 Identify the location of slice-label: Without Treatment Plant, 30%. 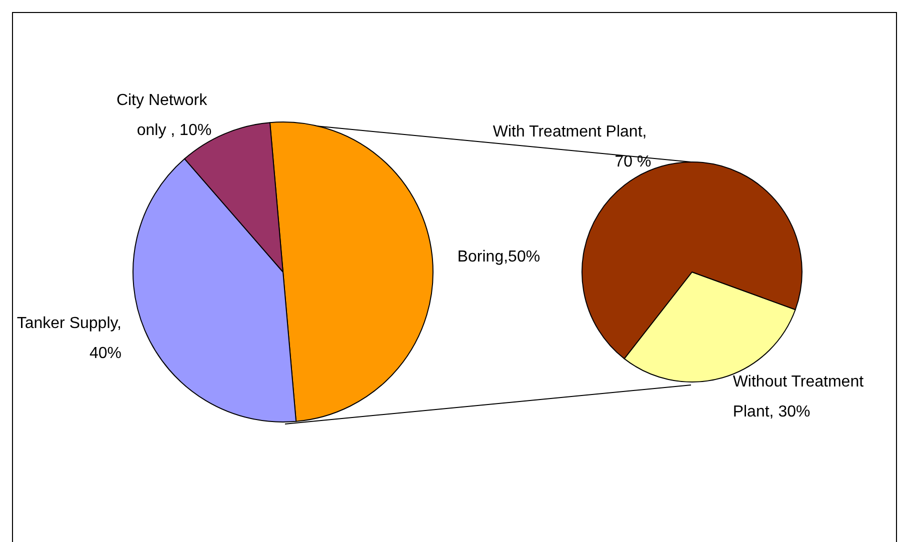
(800, 396).